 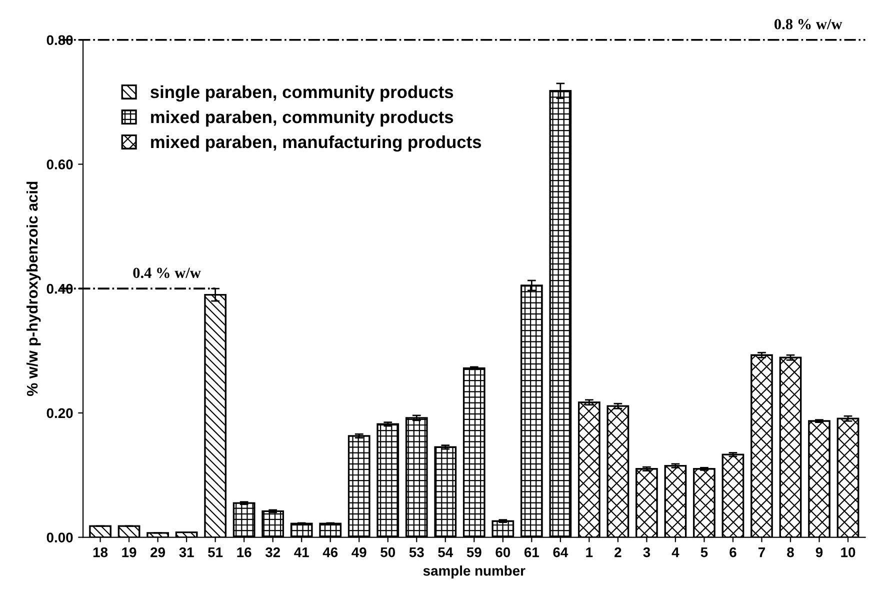 What do you see at coordinates (33, 289) in the screenshot?
I see `y-axis-title: % w/w p-hydroxybenzoic acid` at bounding box center [33, 289].